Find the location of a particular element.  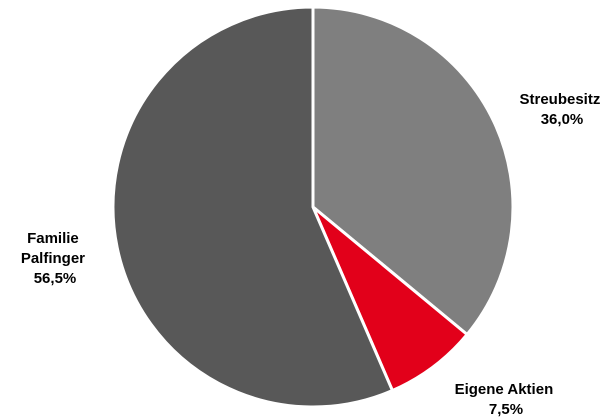

slice-label-familie-palfinger: Familie Palfinger 56,5% is located at coordinates (55, 258).